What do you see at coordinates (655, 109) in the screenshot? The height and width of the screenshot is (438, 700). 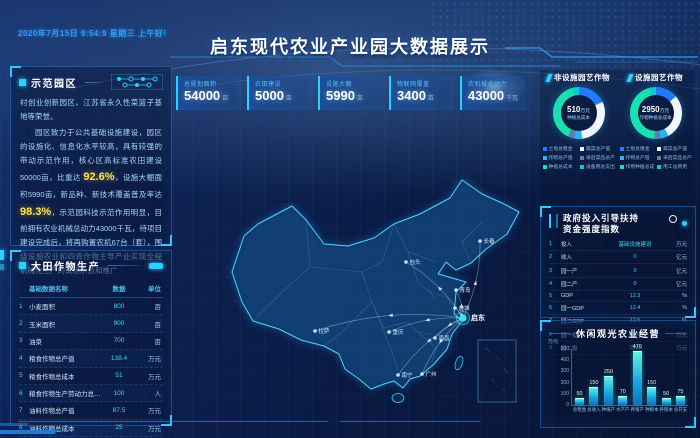 I see `donut-center-value: 2950万元` at bounding box center [655, 109].